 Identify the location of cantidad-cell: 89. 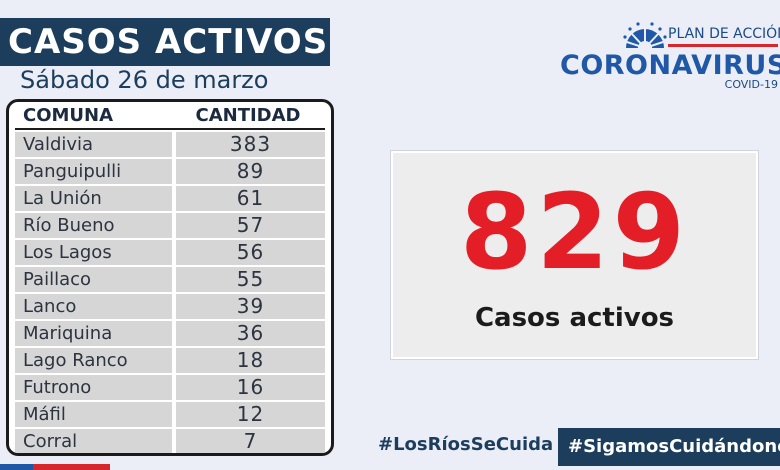
(250, 171).